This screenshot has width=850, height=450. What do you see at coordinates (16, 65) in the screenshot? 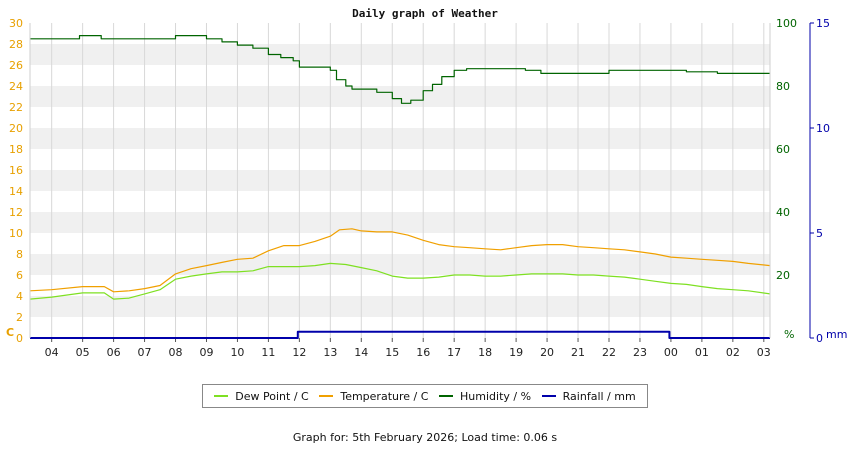
I see `left-axis-tick-label: 26` at bounding box center [16, 65].